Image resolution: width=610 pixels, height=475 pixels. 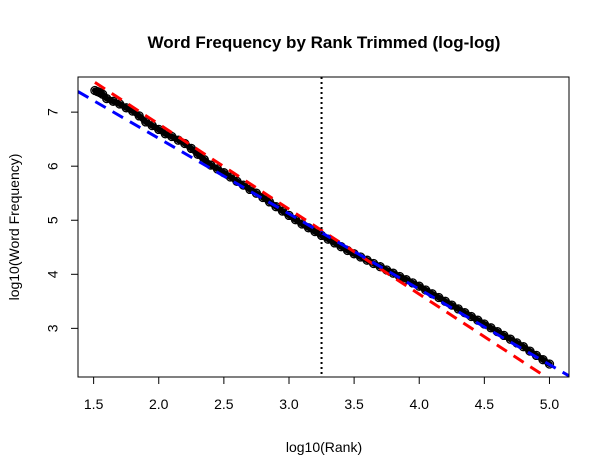 I want to click on x-axis: 1.5 2.0 2.5 3.0 3.5 4.0 4.5 5.0, so click(x=322, y=394).